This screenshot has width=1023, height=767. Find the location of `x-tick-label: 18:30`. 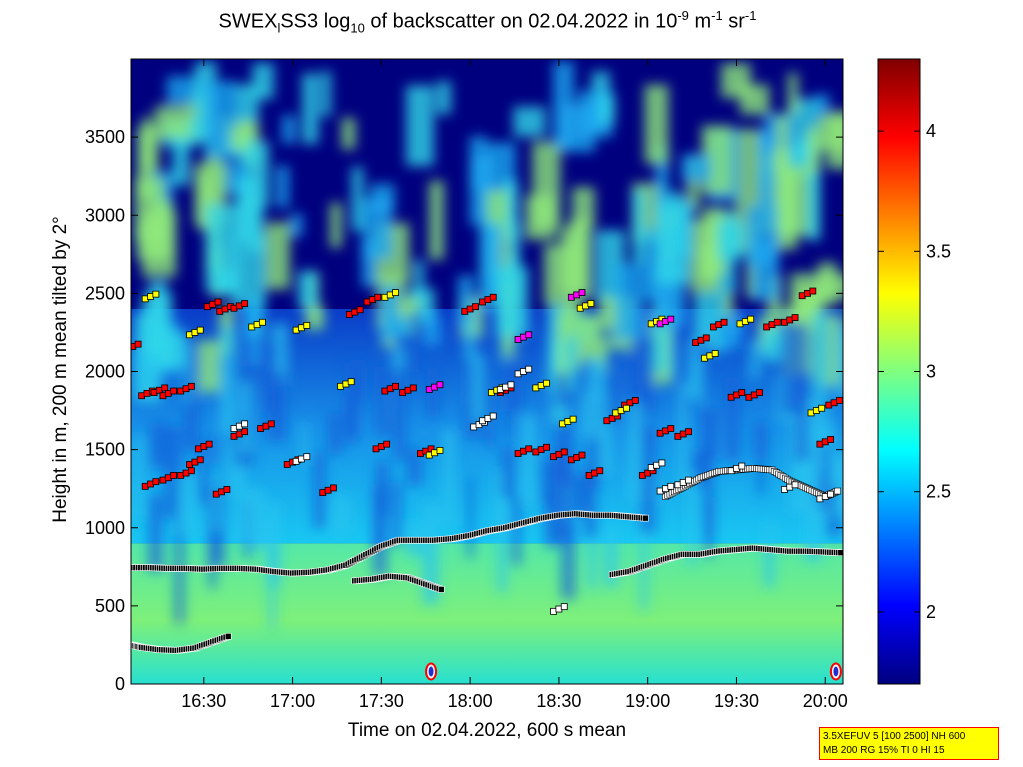

x-tick-label: 18:30 is located at coordinates (558, 701).